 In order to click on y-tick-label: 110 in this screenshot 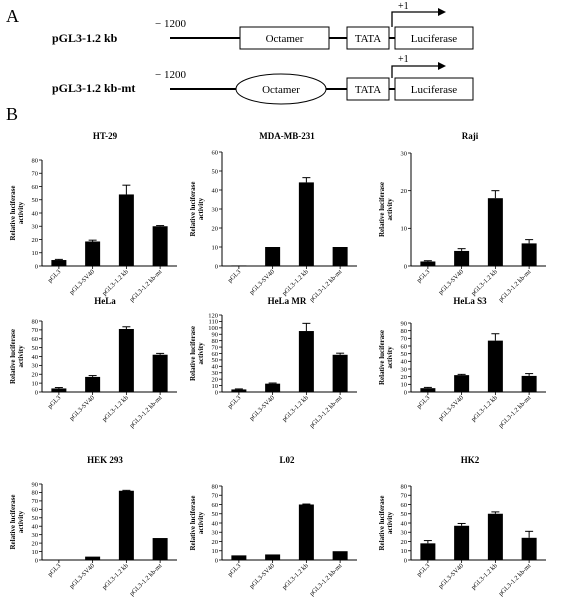, I will do `click(213, 322)`.